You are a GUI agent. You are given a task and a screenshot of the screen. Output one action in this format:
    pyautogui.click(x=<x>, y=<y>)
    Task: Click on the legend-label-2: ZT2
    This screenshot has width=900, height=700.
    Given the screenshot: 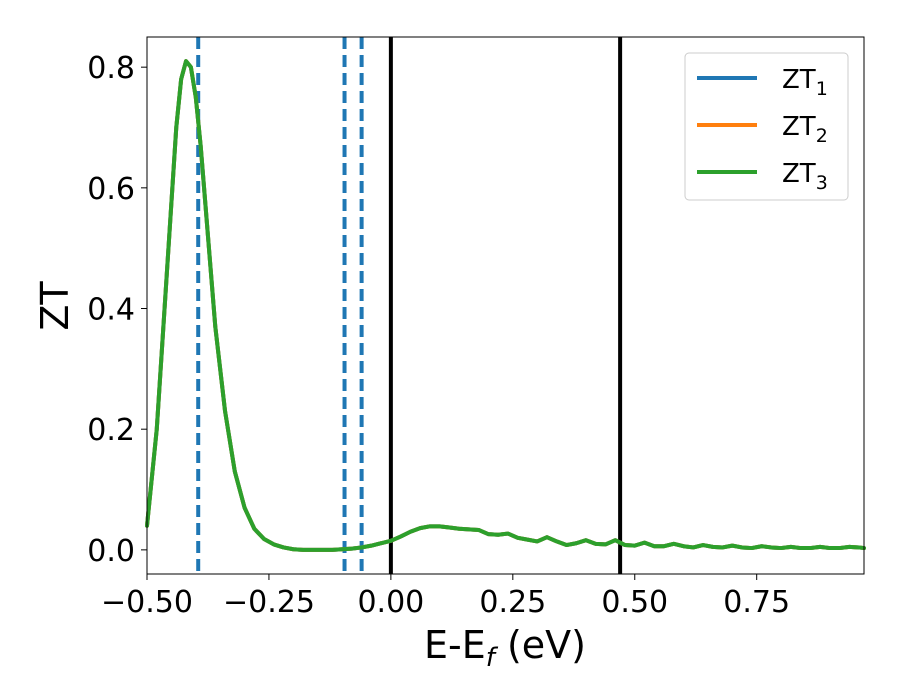 What is the action you would take?
    pyautogui.click(x=805, y=129)
    